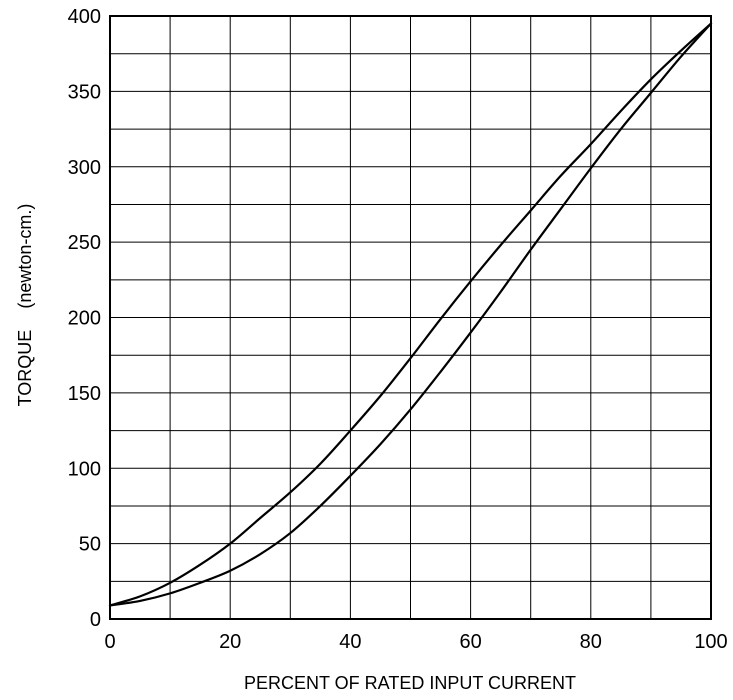 Image resolution: width=733 pixels, height=700 pixels. I want to click on x-tick-label: 60, so click(470, 642).